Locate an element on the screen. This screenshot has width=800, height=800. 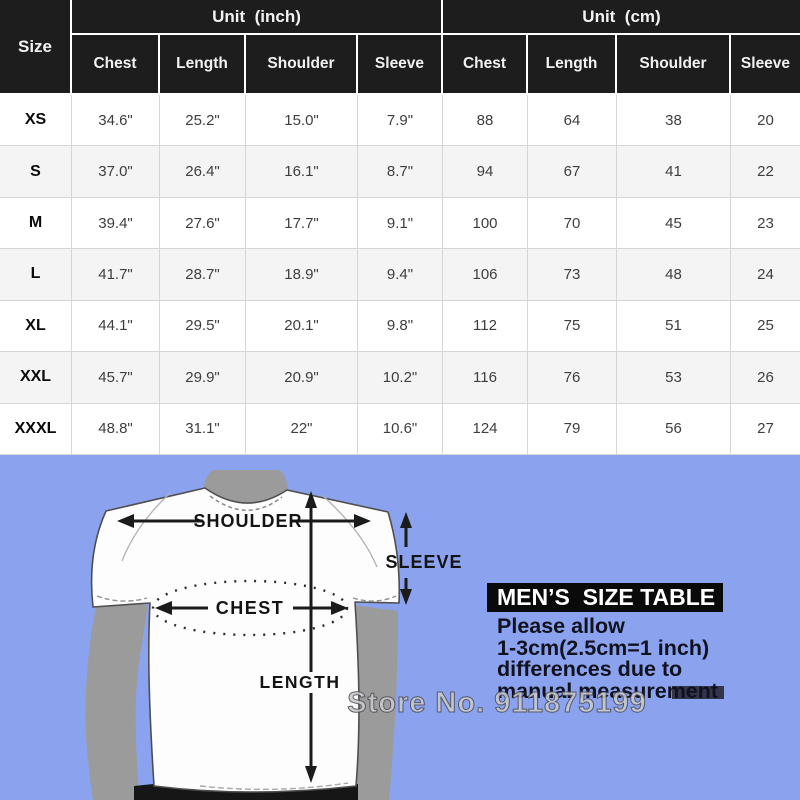
table-cell: 9.8" is located at coordinates (400, 326).